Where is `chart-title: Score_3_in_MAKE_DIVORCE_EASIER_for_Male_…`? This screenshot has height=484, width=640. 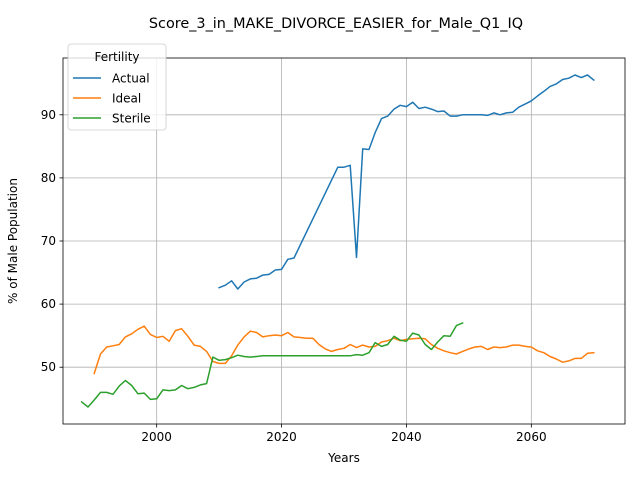 chart-title: Score_3_in_MAKE_DIVORCE_EASIER_for_Male_… is located at coordinates (336, 24).